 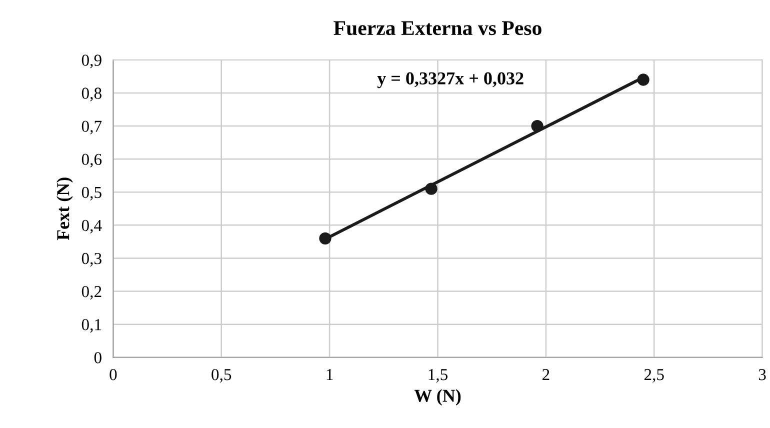 What do you see at coordinates (92, 293) in the screenshot?
I see `y-tick-label: 0,2` at bounding box center [92, 293].